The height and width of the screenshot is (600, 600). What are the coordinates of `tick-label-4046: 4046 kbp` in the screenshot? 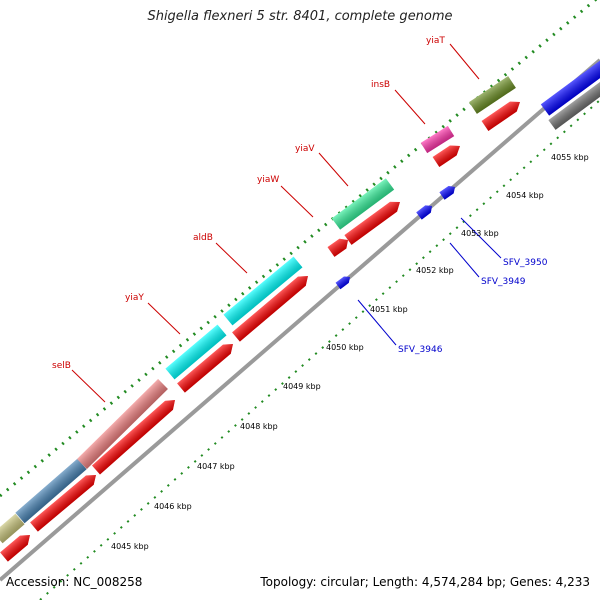 It's located at (173, 506).